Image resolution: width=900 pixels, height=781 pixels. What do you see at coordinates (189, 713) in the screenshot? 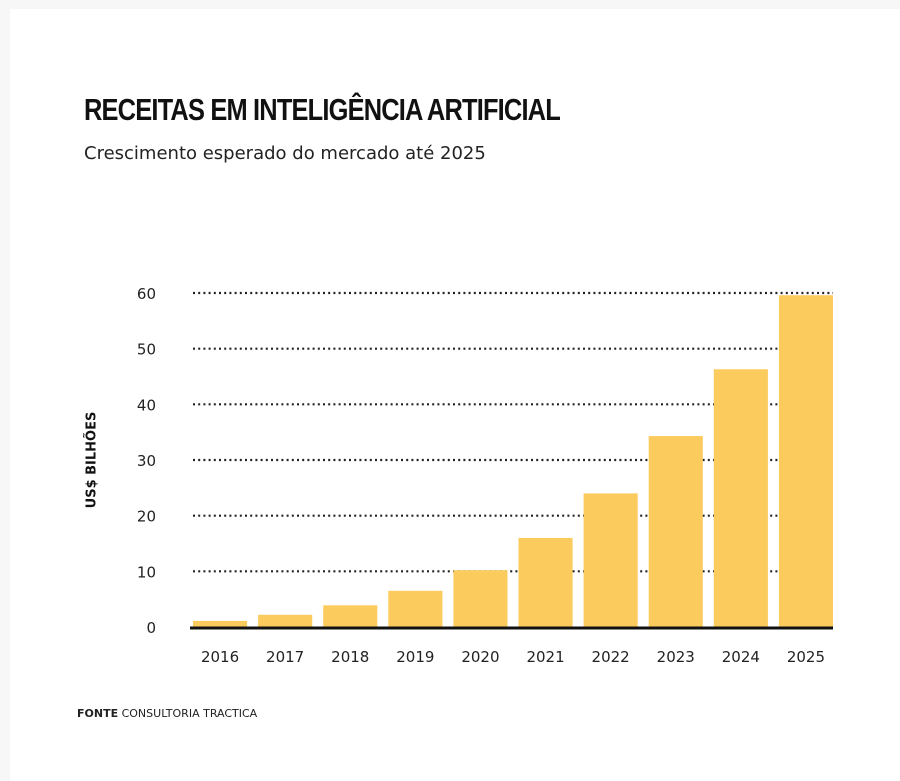
I see `source-text: CONSULTORIA TRACTICA` at bounding box center [189, 713].